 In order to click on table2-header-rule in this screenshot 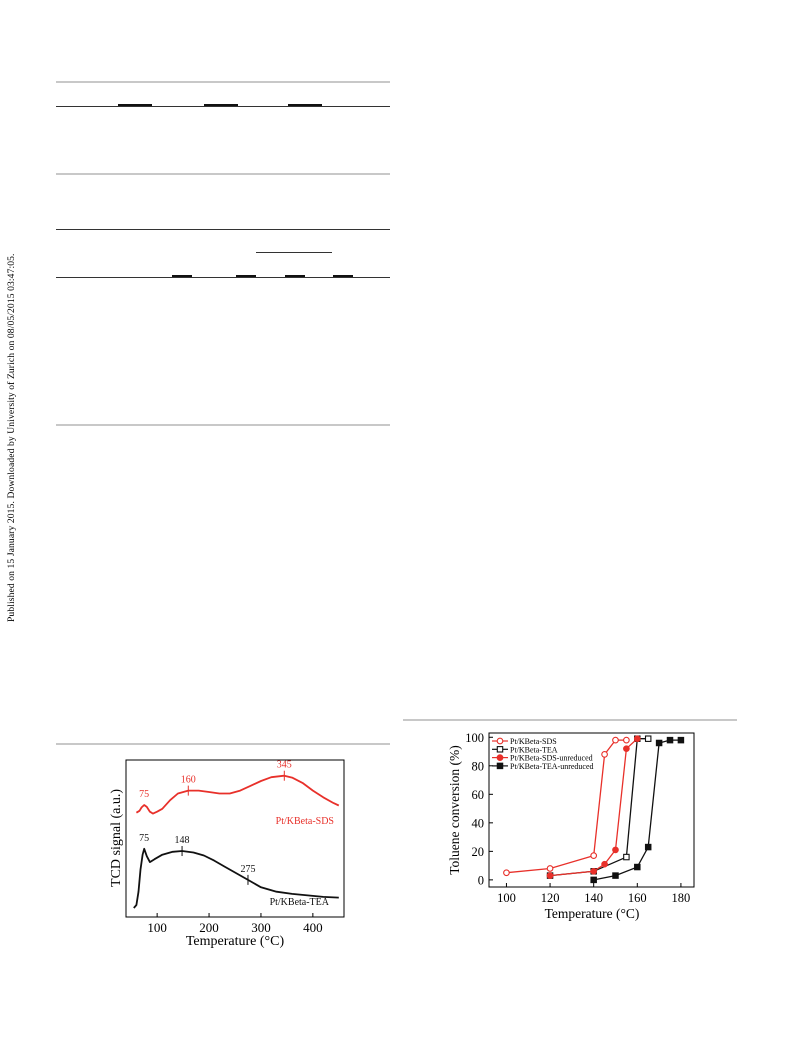, I will do `click(223, 229)`.